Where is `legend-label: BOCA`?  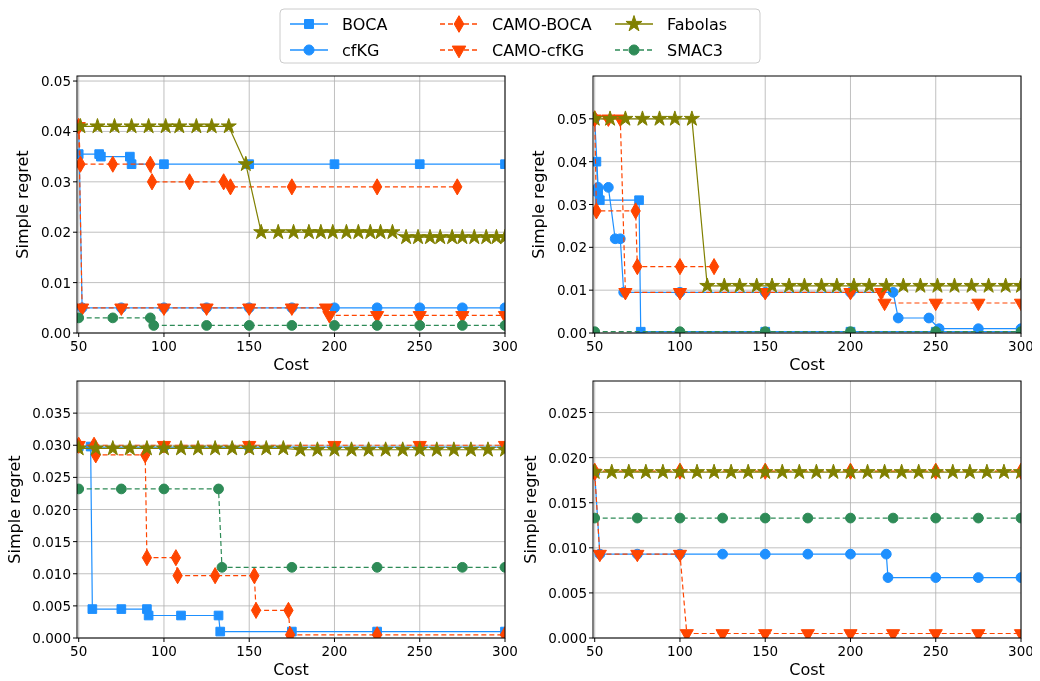
legend-label: BOCA is located at coordinates (365, 24).